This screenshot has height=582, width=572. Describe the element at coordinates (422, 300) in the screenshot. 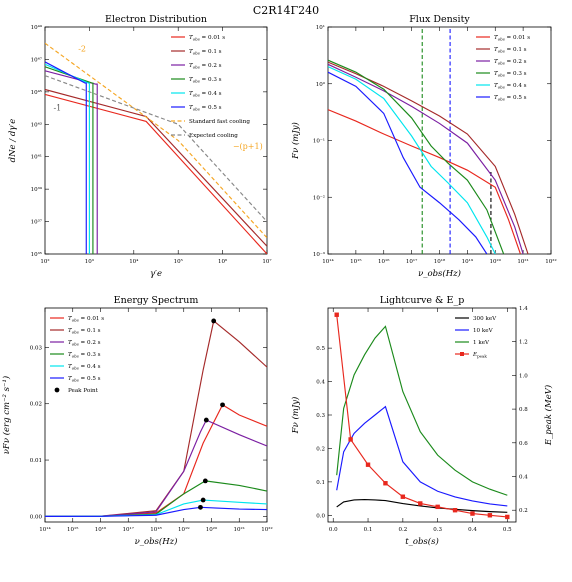

I see `panel-title: Lightcurve & E_p` at that location.